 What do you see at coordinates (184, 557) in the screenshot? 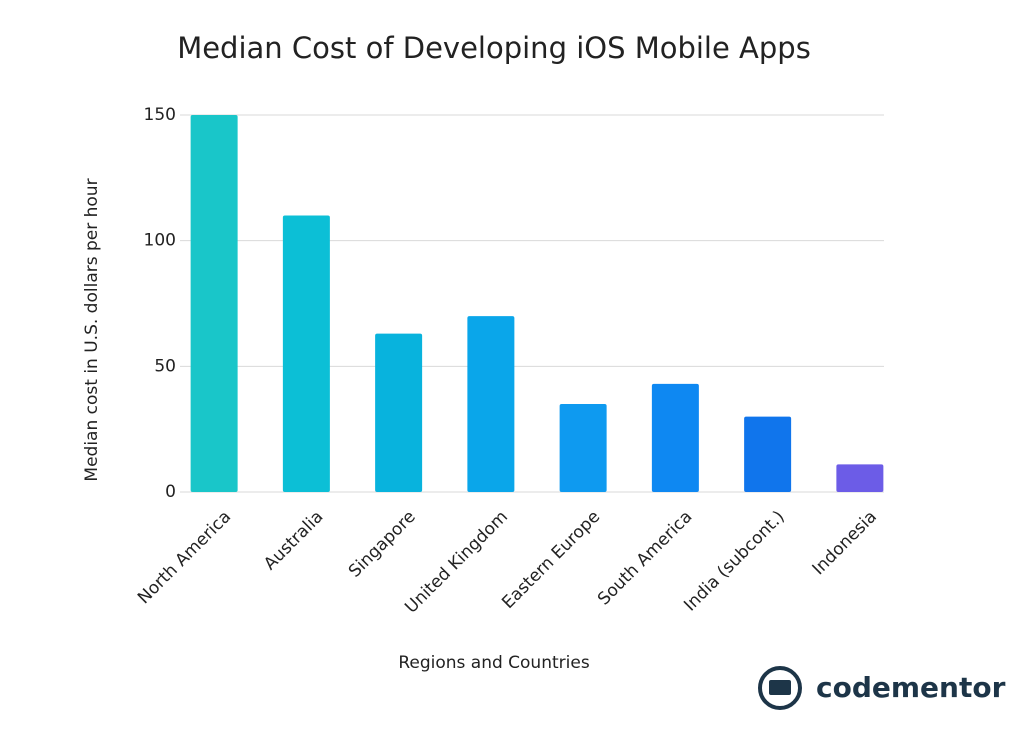
I see `x-tick-label: North America` at bounding box center [184, 557].